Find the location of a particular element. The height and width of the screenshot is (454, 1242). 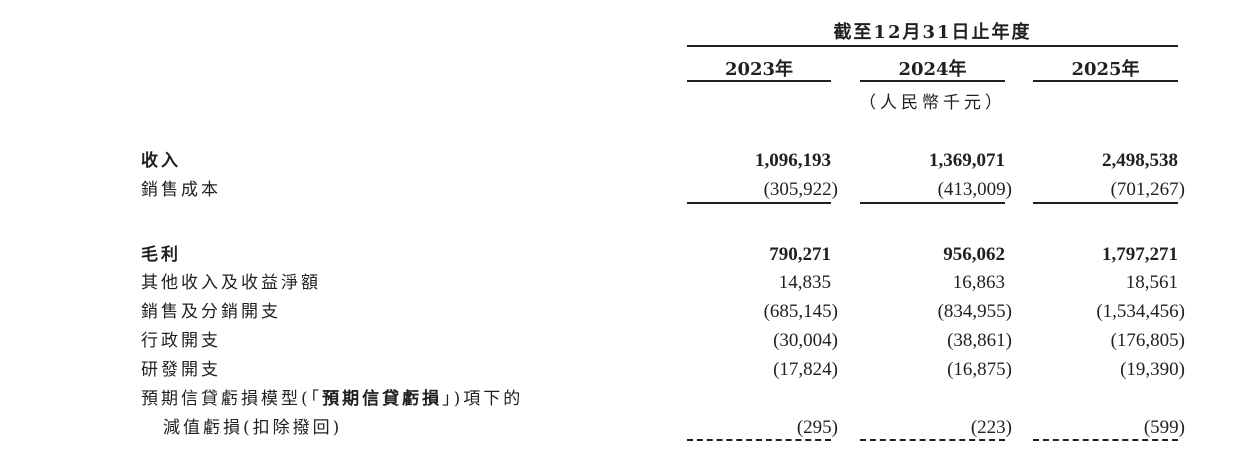

year-2024: 2024年 is located at coordinates (932, 69).